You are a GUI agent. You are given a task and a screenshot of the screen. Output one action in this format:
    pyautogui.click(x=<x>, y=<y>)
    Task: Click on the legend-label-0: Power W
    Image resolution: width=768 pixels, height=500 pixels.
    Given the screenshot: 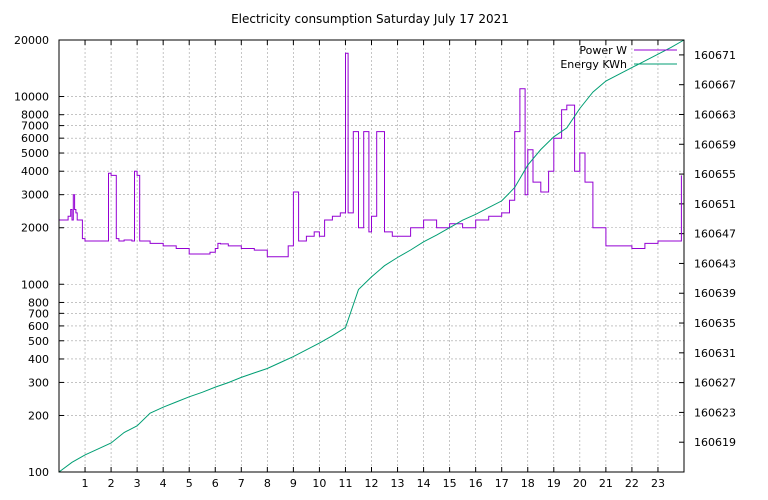 What is the action you would take?
    pyautogui.click(x=603, y=50)
    